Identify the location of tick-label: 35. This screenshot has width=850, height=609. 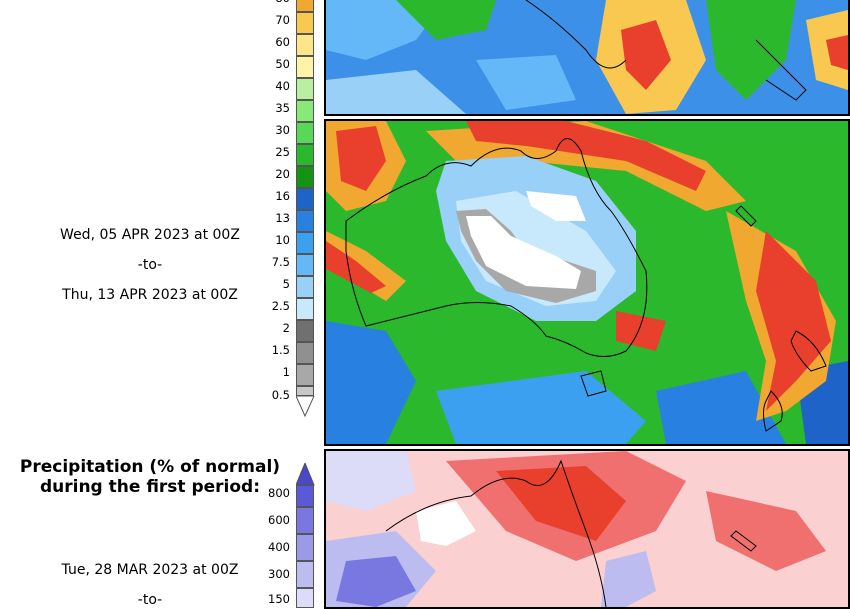
(282, 108).